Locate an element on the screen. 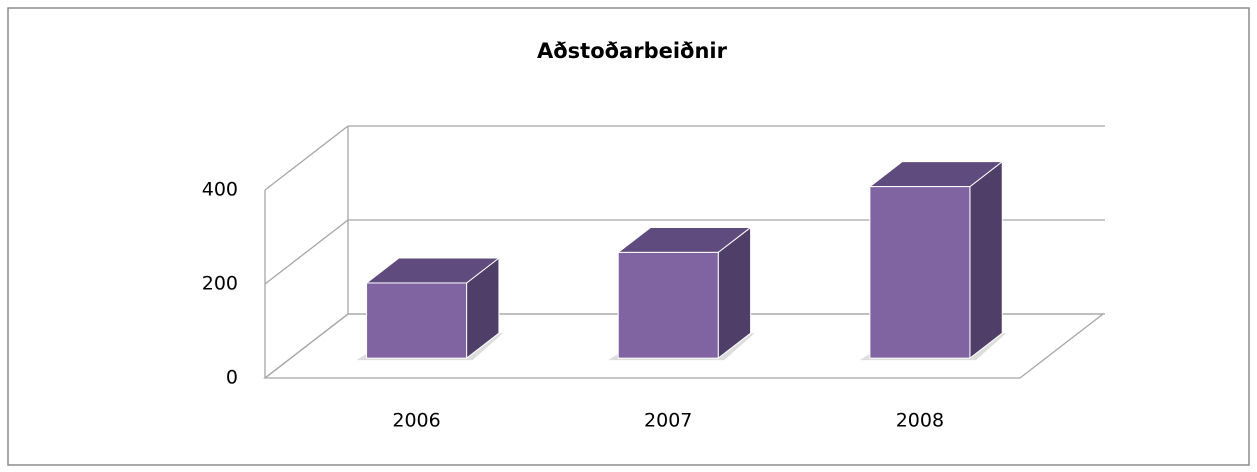 Image resolution: width=1257 pixels, height=472 pixels. x-tick-label: 2006 is located at coordinates (416, 421).